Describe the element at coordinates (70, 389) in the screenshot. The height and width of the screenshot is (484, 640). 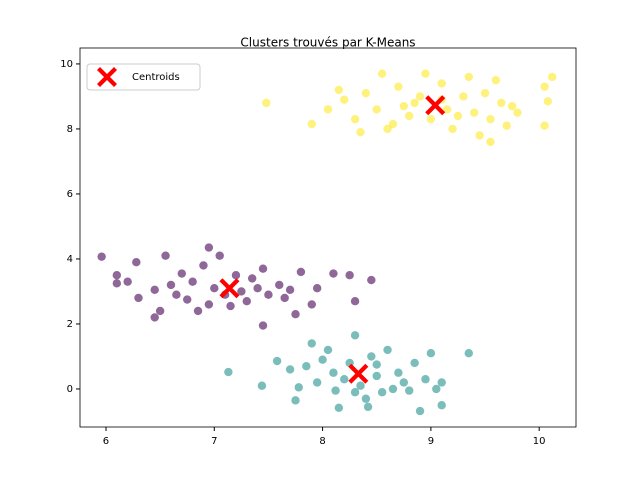
I see `y-tick-label: 0` at that location.